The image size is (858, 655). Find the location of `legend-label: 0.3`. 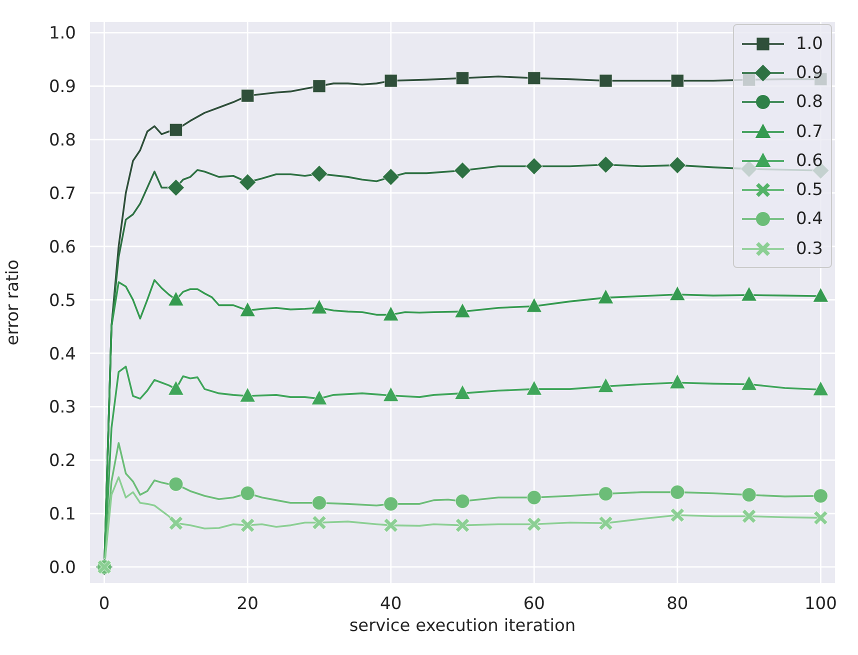

legend-label: 0.3 is located at coordinates (809, 248).